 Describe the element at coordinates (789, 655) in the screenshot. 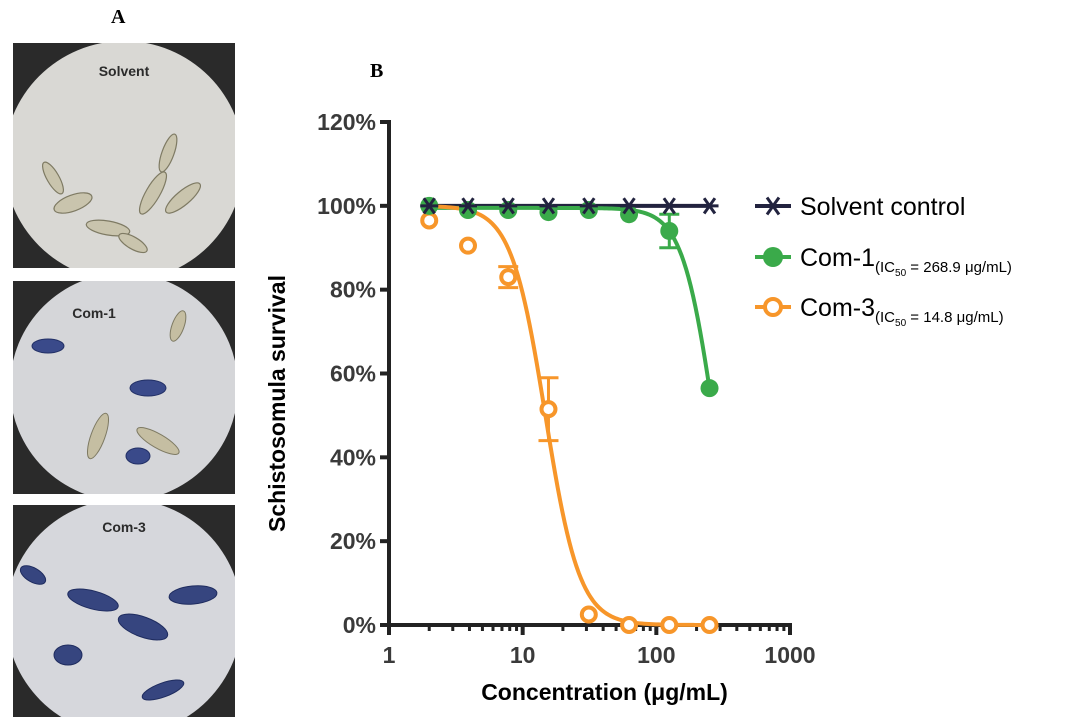

I see `x-tick-label: 1000` at that location.